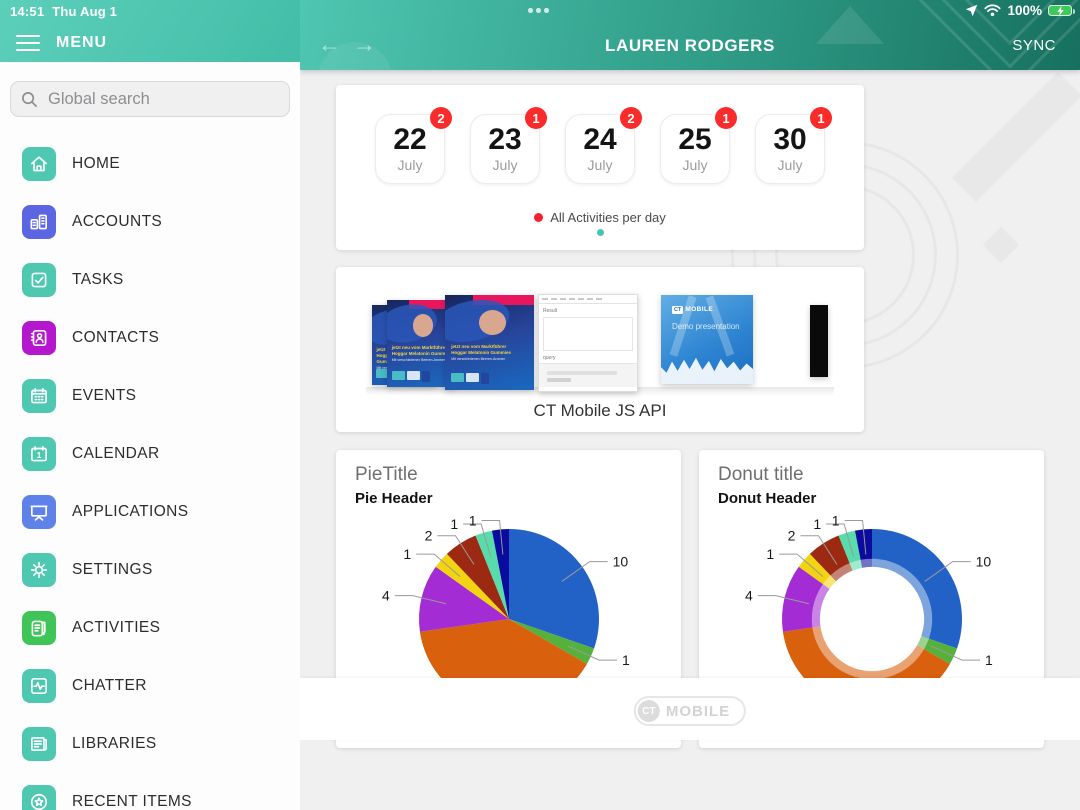 The height and width of the screenshot is (810, 1080). Describe the element at coordinates (63, 11) in the screenshot. I see `status-bar-left: 14:51 Thu Aug 1` at that location.